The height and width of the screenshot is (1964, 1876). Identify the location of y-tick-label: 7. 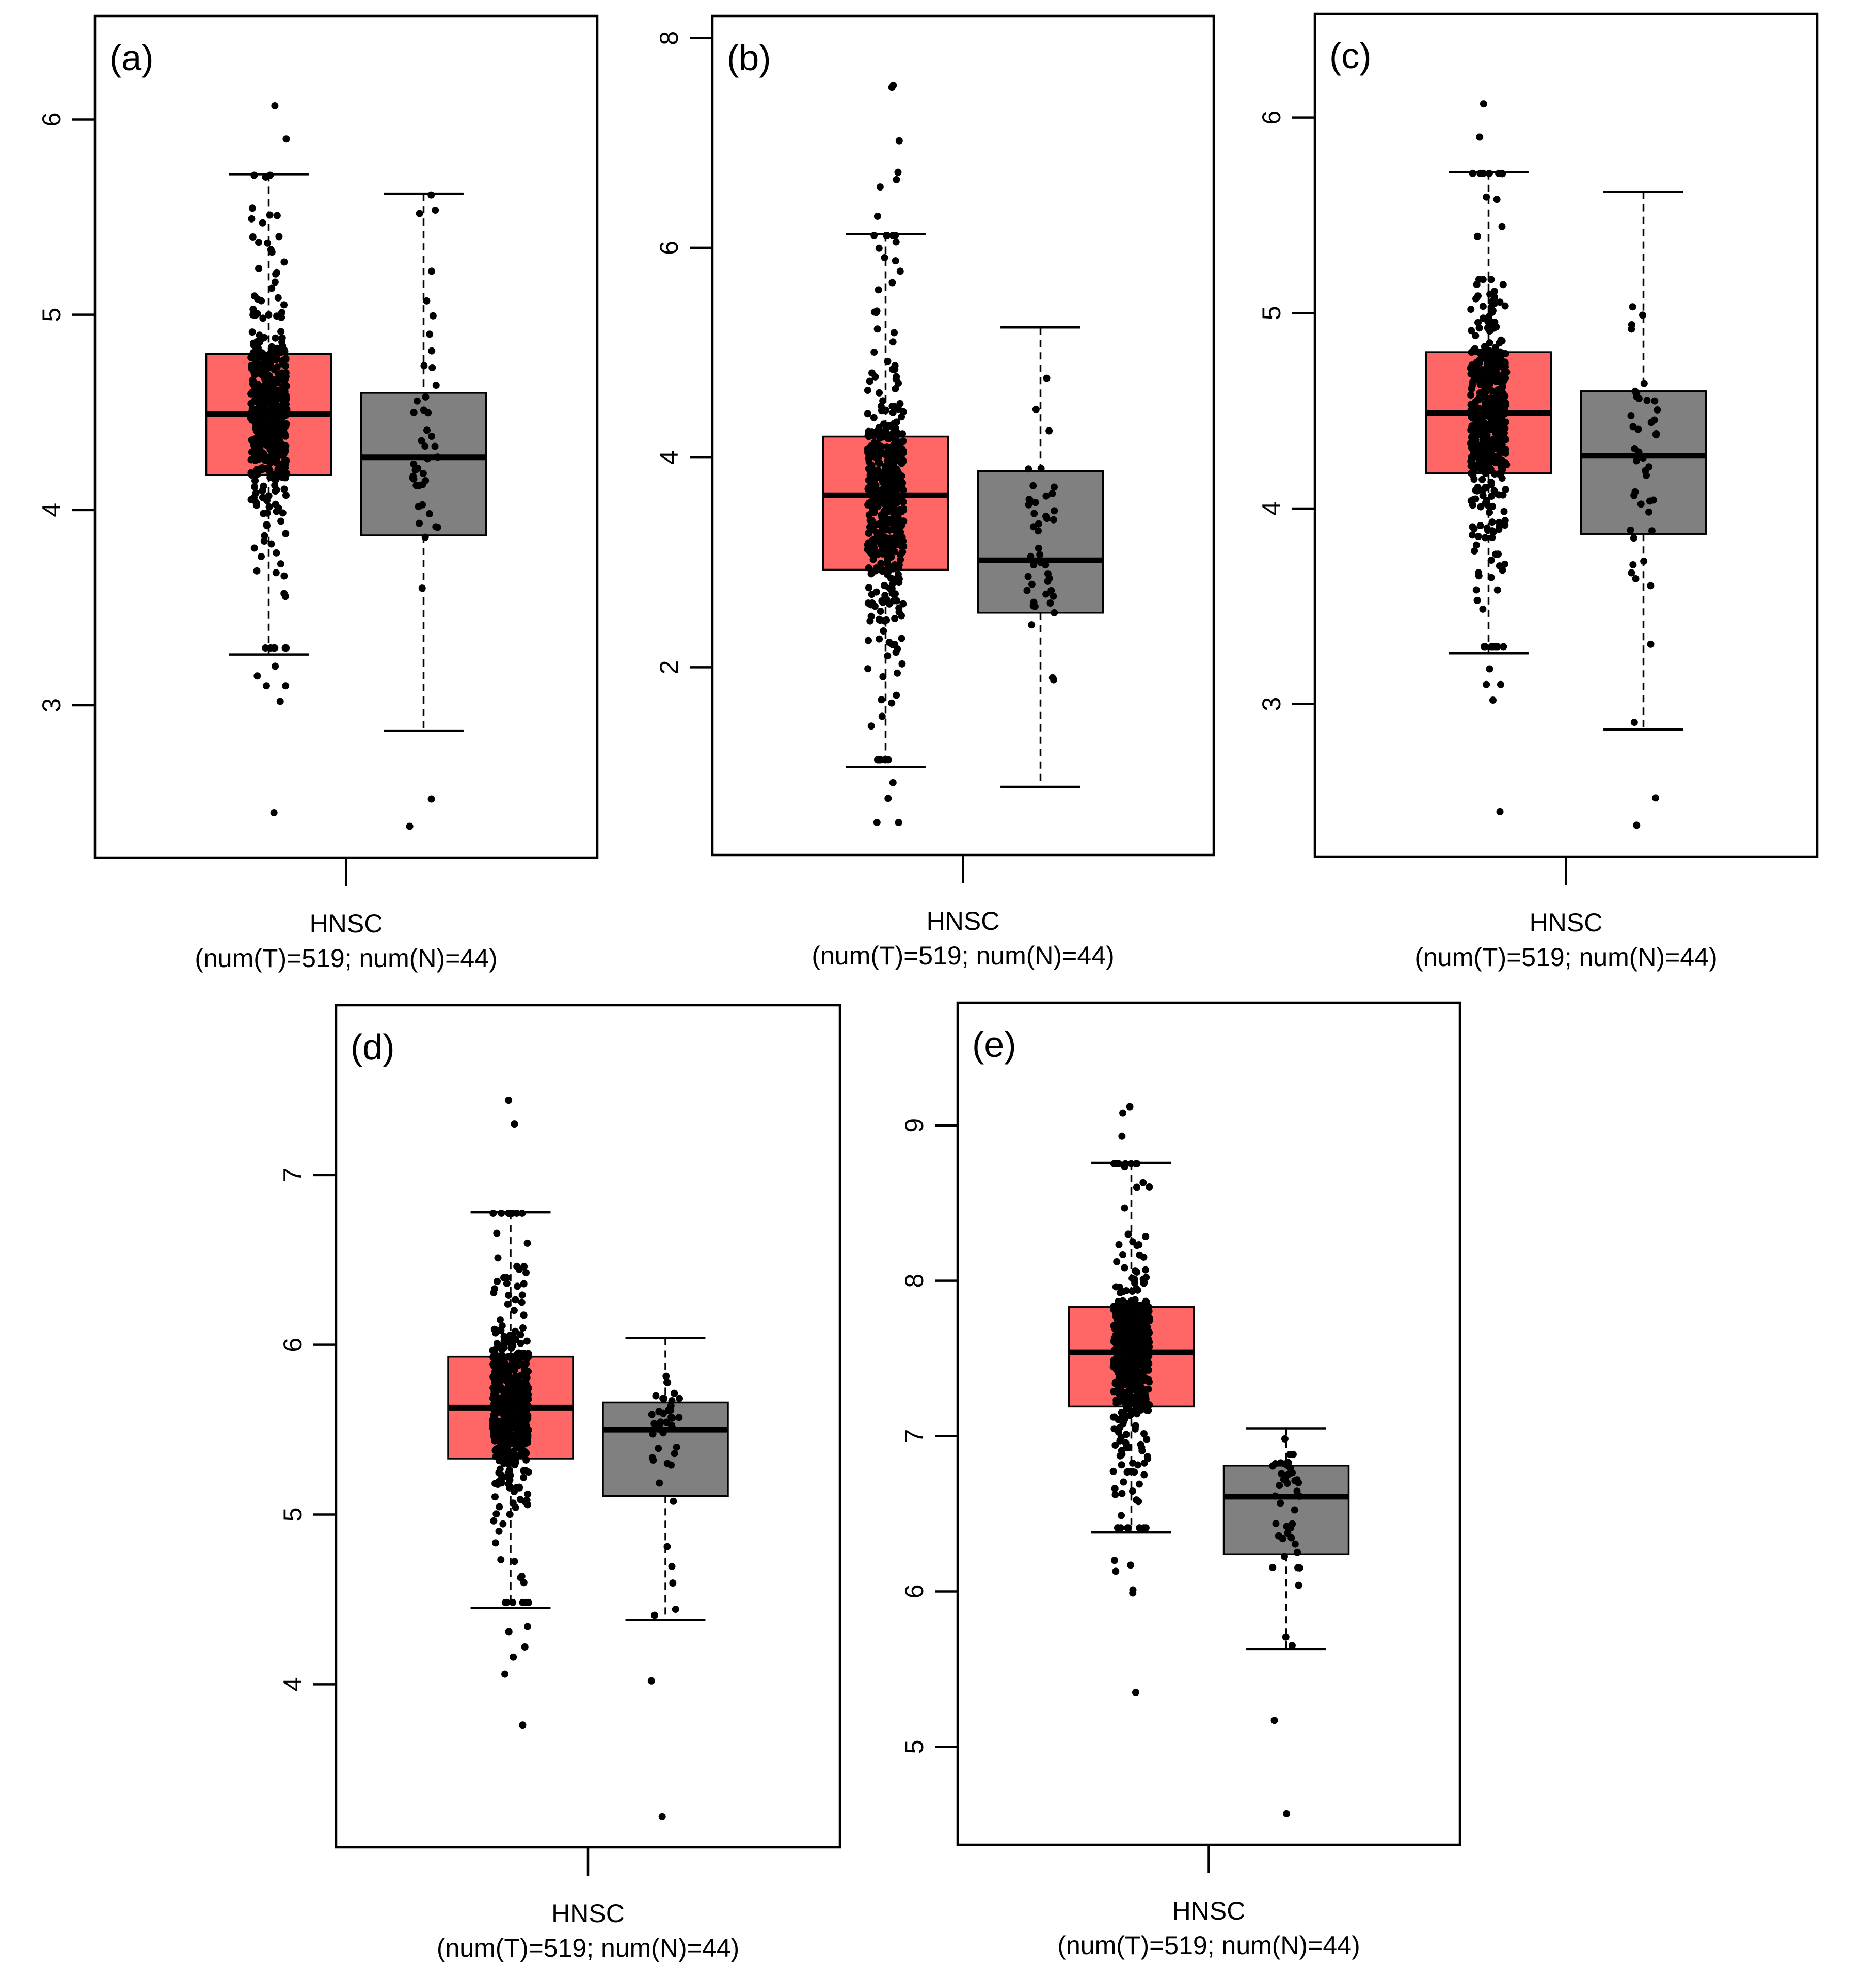
(292, 1175).